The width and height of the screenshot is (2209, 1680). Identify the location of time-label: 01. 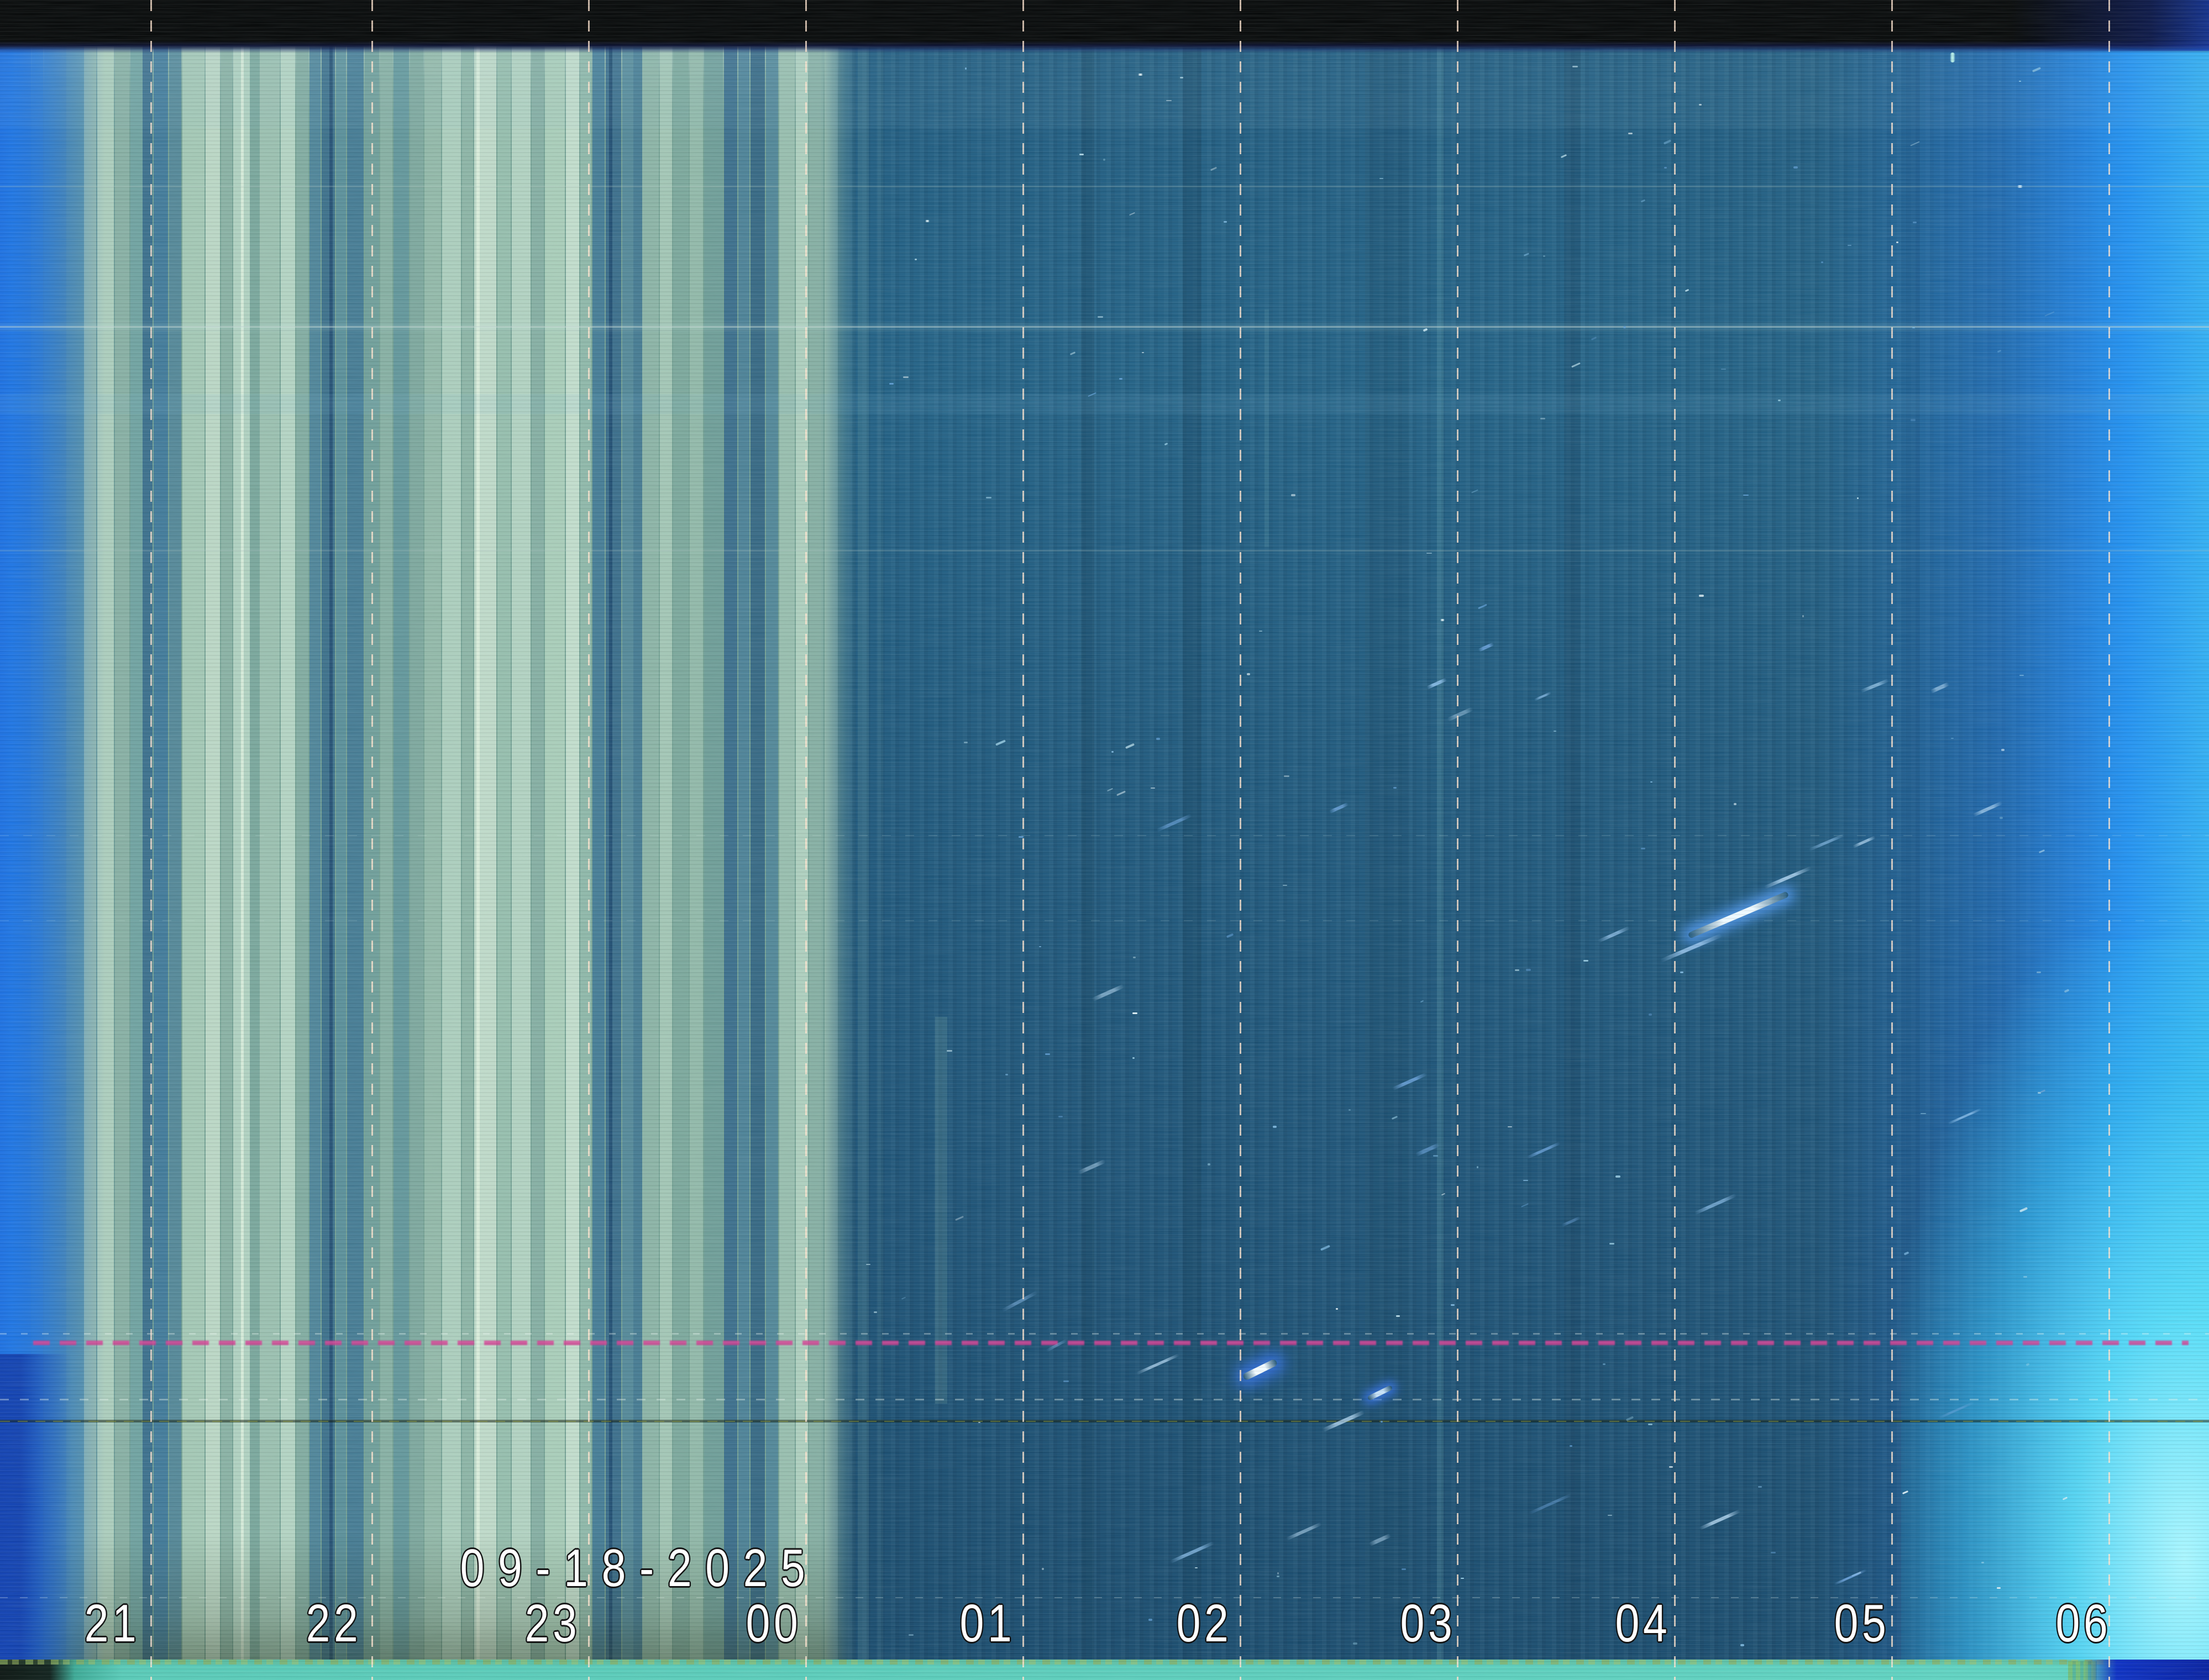
(987, 1623).